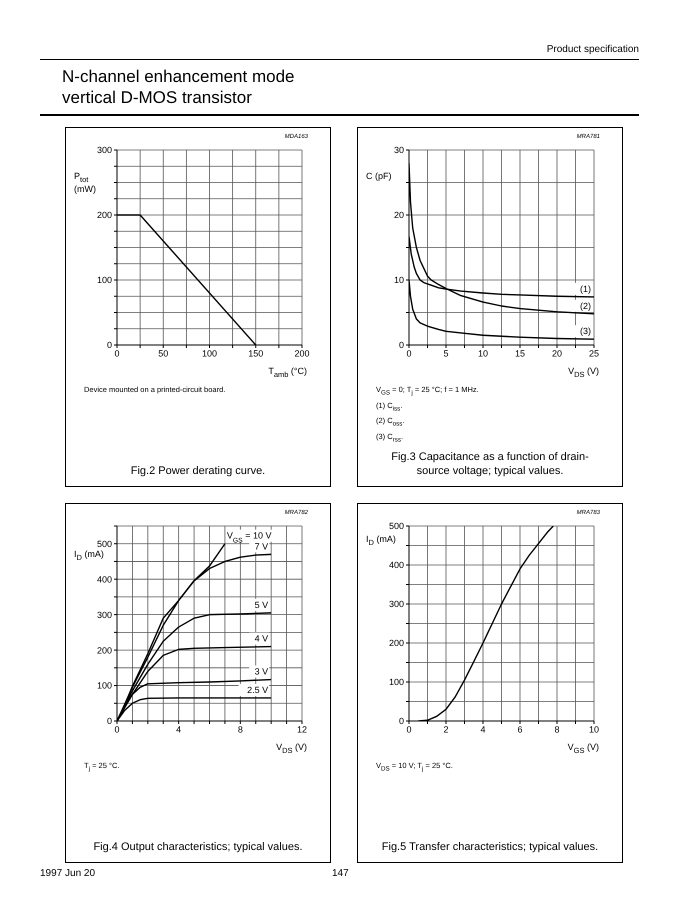  What do you see at coordinates (163, 353) in the screenshot?
I see `x-tick-label: 50` at bounding box center [163, 353].